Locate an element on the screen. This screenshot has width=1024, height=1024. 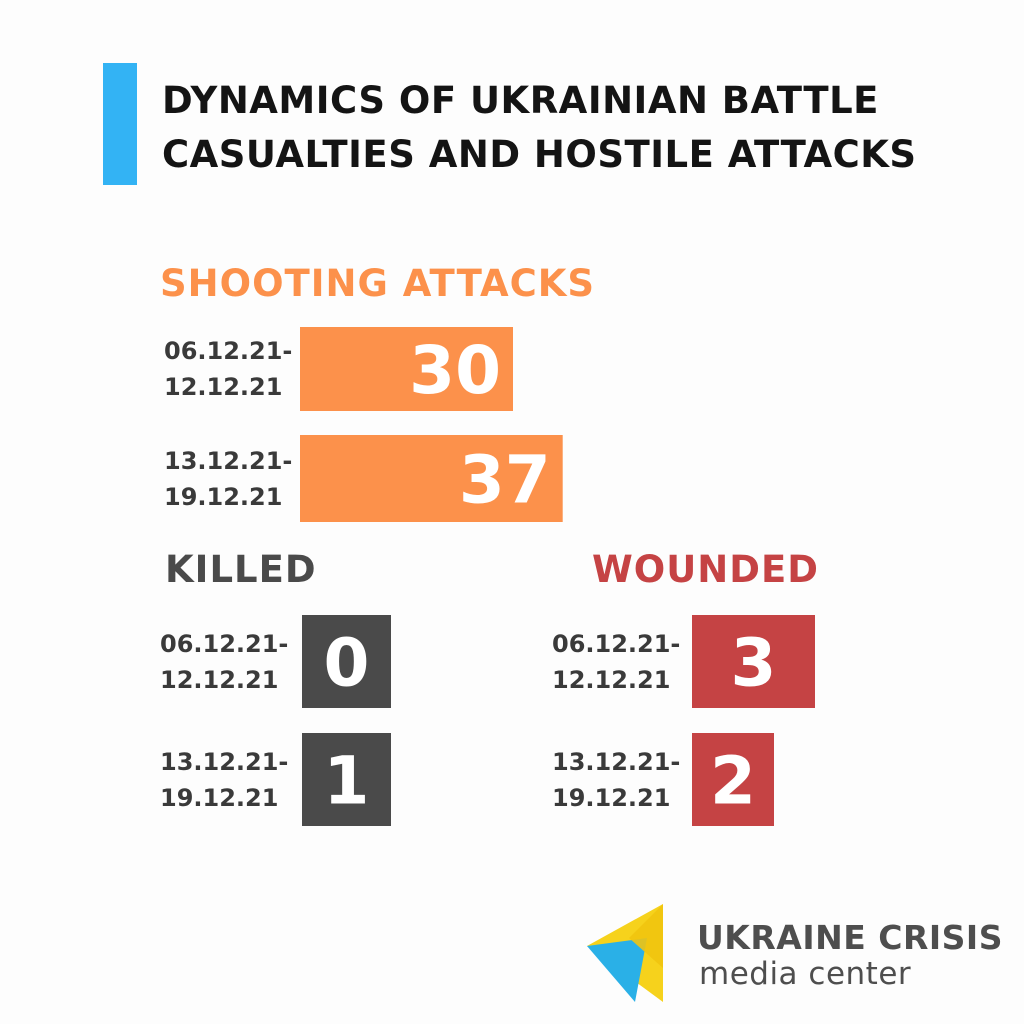
killed-value-label-1: 0 is located at coordinates (347, 662).